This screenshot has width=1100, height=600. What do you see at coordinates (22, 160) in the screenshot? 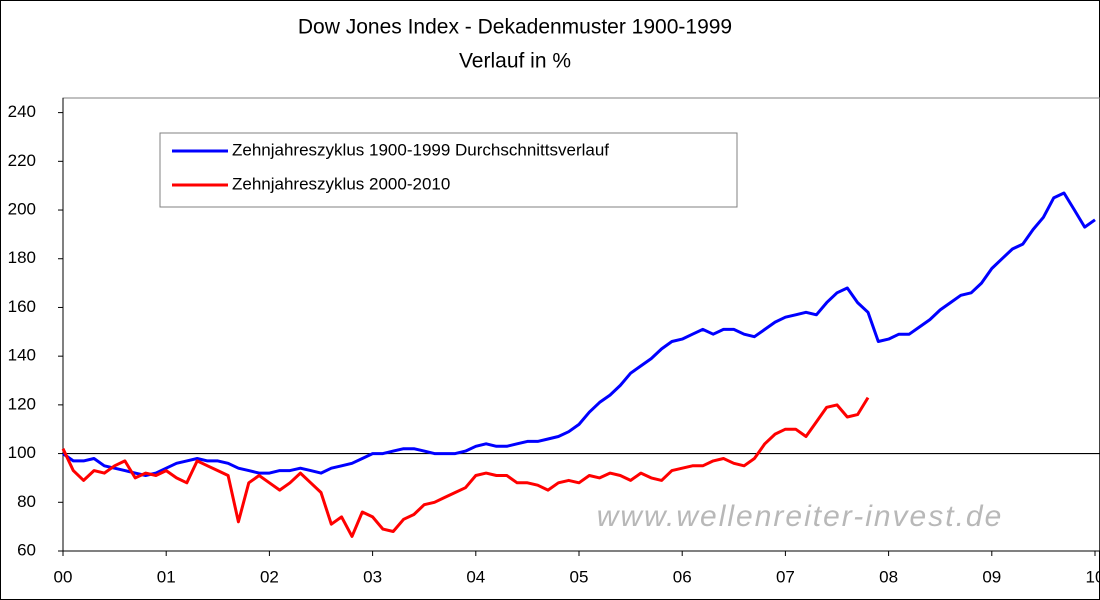
I see `y-tick-label: 220` at bounding box center [22, 160].